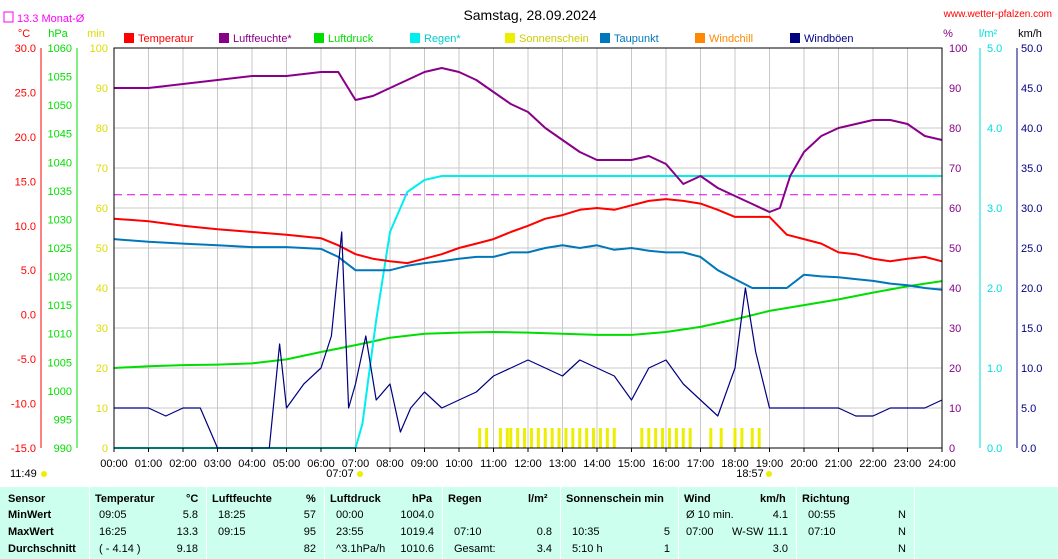 The height and width of the screenshot is (559, 1058). What do you see at coordinates (666, 532) in the screenshot?
I see `sun-value: 5` at bounding box center [666, 532].